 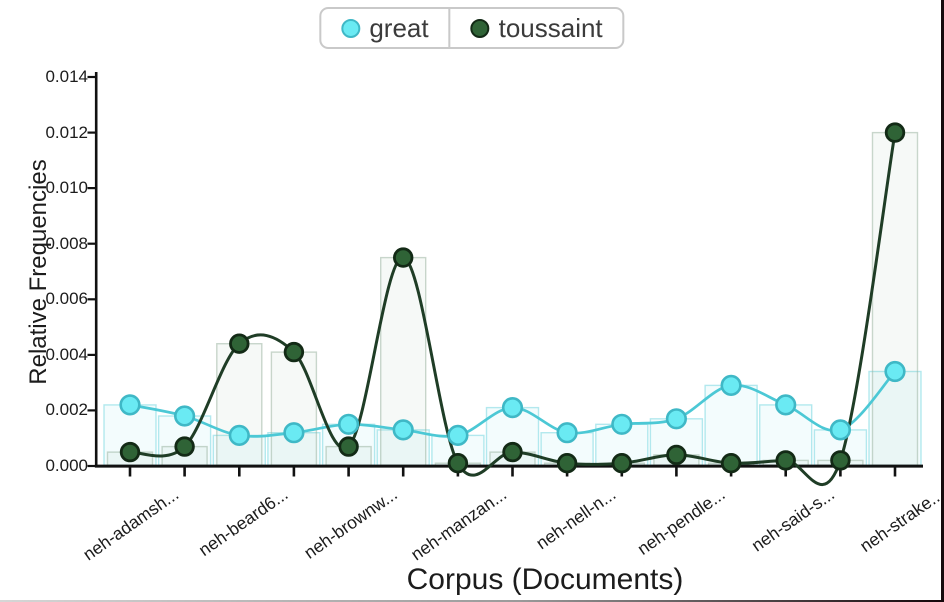 I want to click on legend-item-toussaint: toussaint, so click(x=535, y=28).